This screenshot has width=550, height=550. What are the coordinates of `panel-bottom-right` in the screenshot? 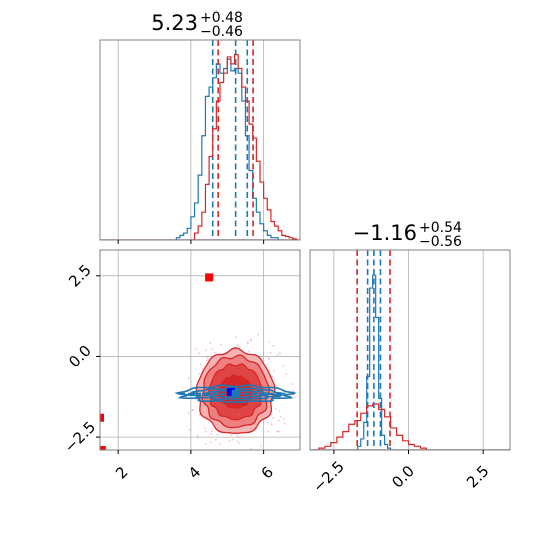 It's located at (410, 350).